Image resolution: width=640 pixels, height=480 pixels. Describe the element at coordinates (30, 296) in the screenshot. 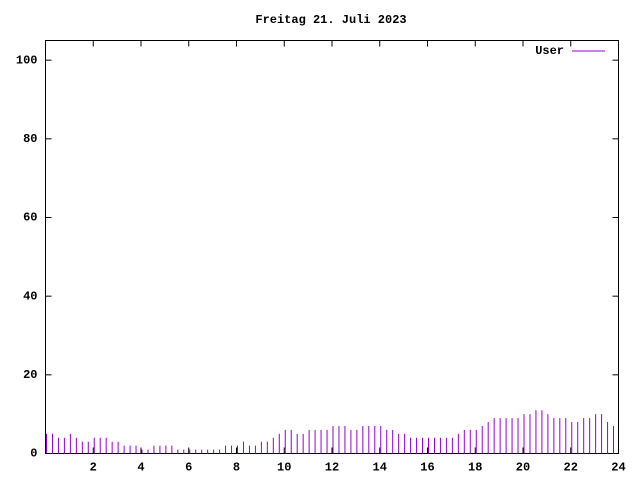

I see `y-tick-label: 40` at that location.